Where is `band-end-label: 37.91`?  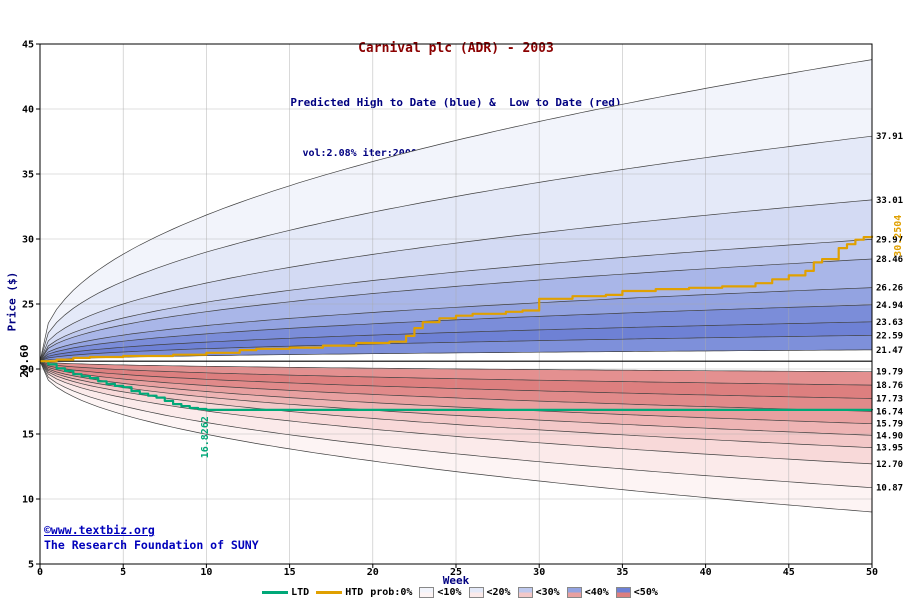 band-end-label: 37.91 is located at coordinates (889, 137).